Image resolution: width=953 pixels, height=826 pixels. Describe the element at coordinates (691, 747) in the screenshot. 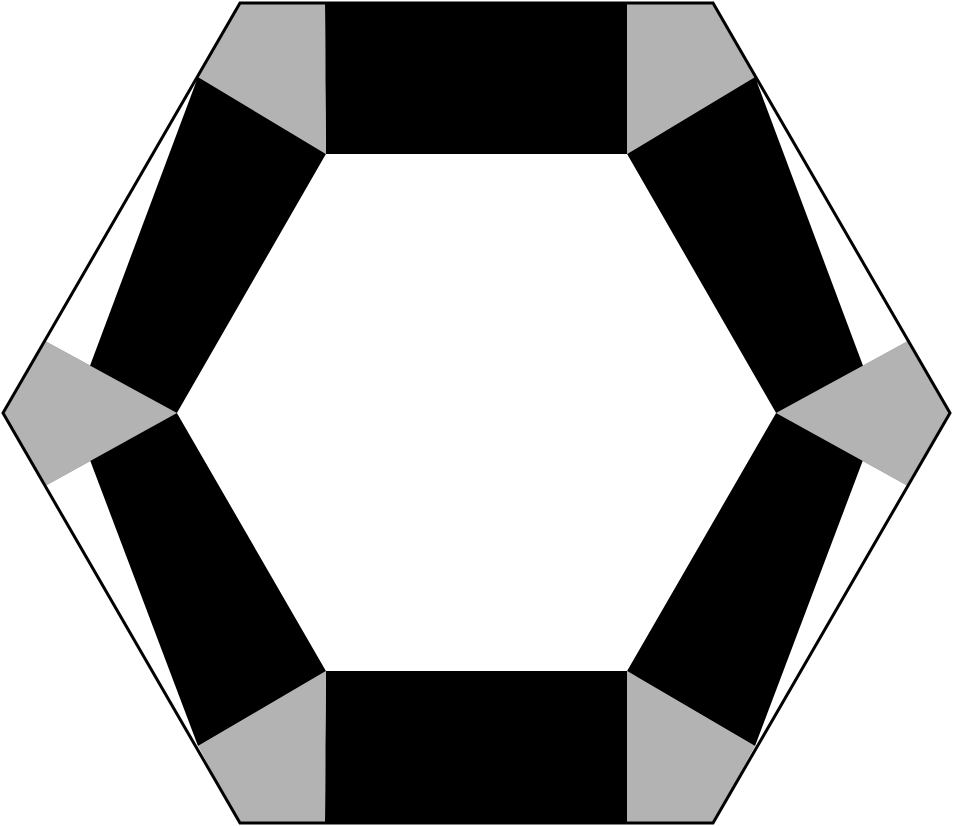

I see `corner-bottom-right` at that location.